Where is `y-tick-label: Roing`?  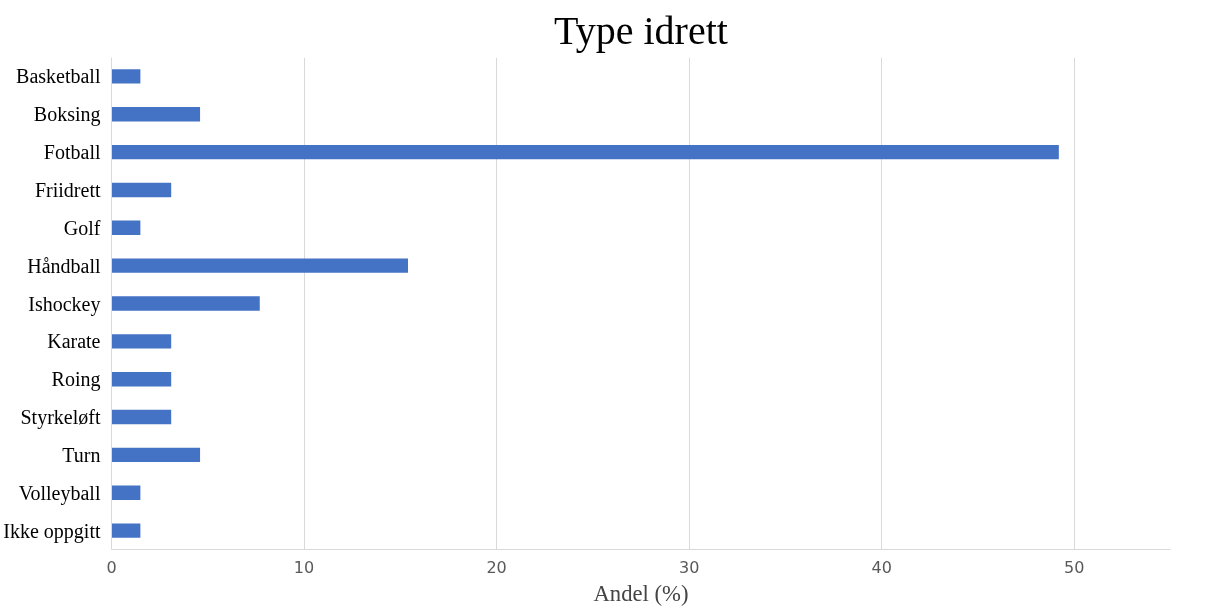
y-tick-label: Roing is located at coordinates (76, 380).